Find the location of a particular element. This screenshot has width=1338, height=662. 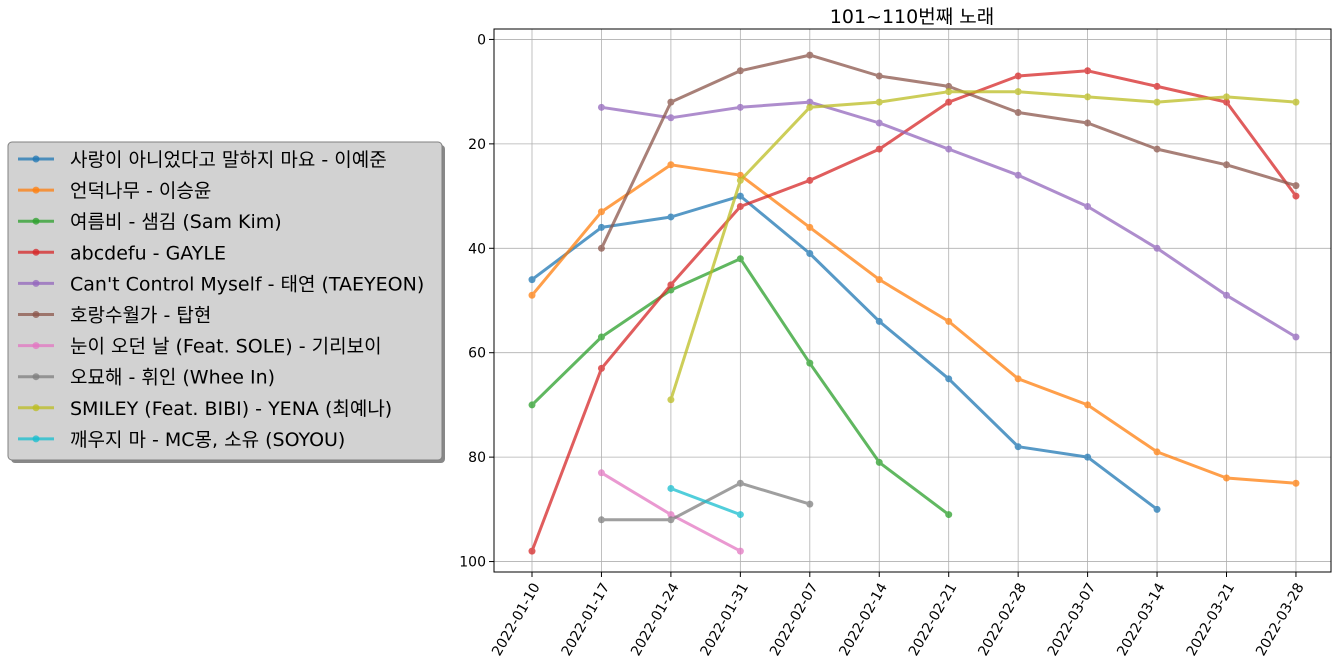

x-tick-label: 2022-02-28 is located at coordinates (1002, 619).